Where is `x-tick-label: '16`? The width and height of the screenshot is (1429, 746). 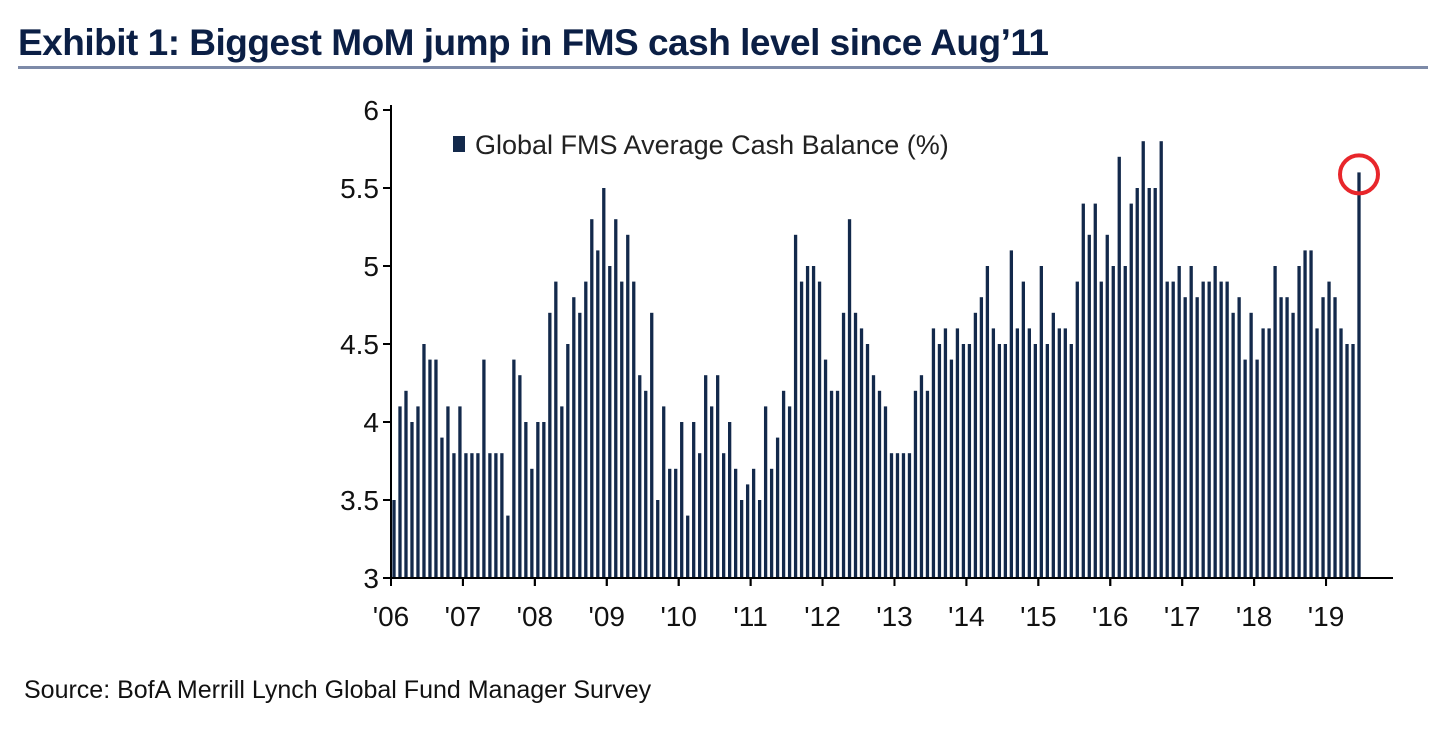 x-tick-label: '16 is located at coordinates (1110, 616).